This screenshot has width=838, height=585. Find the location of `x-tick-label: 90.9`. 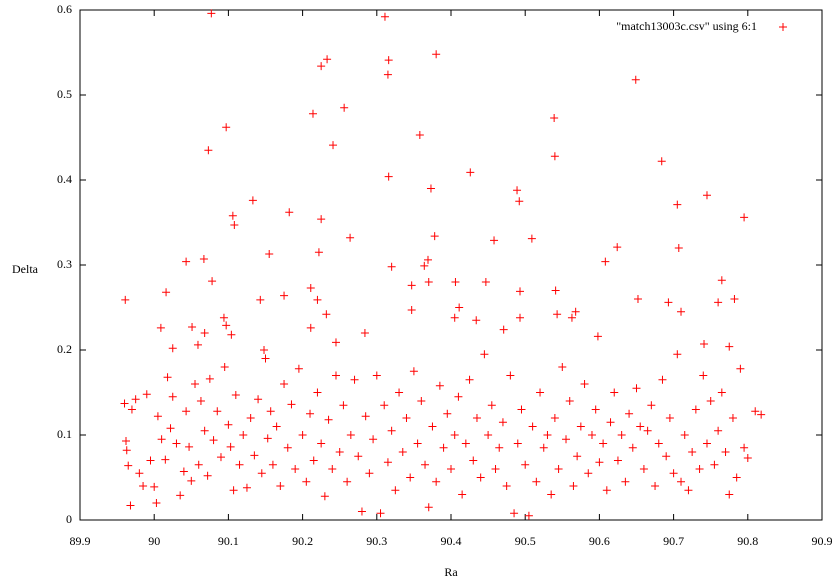

x-tick-label: 90.9 is located at coordinates (822, 541).